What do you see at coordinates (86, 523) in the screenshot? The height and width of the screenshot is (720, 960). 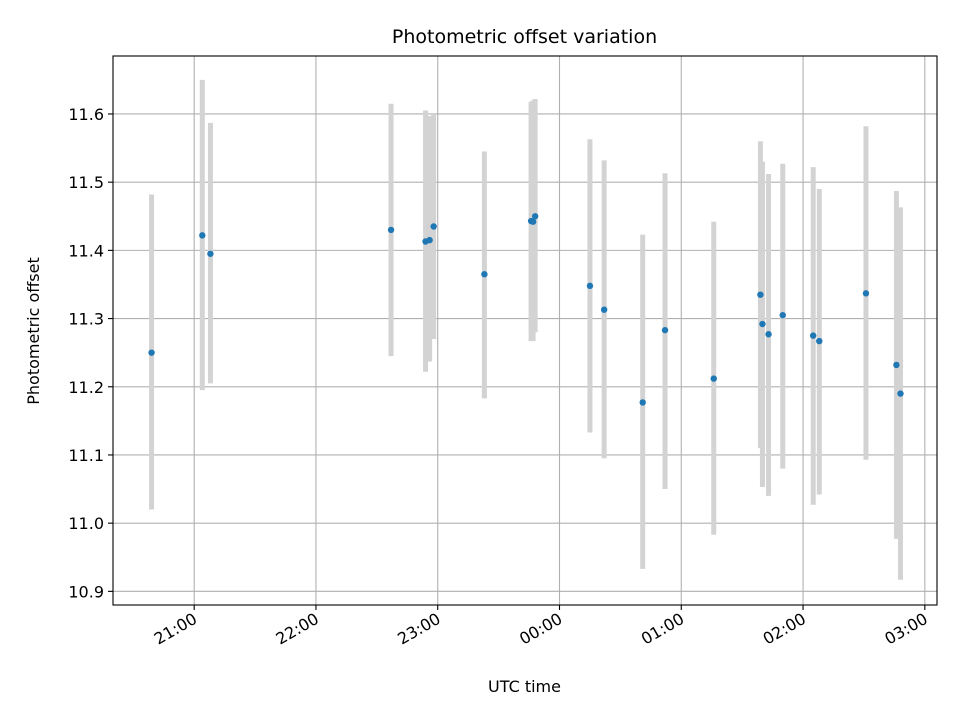 I see `y-tick-label: 11.0` at bounding box center [86, 523].